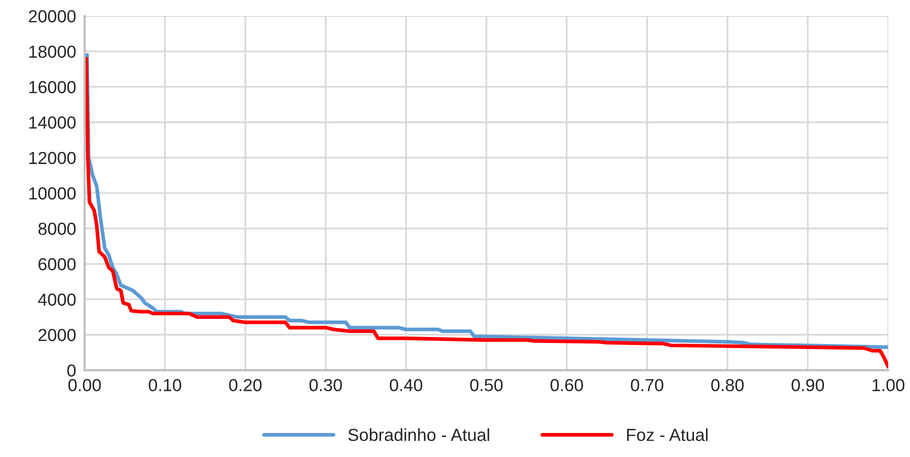 The image size is (910, 457). Describe the element at coordinates (667, 435) in the screenshot. I see `legend-label: Foz - Atual` at that location.